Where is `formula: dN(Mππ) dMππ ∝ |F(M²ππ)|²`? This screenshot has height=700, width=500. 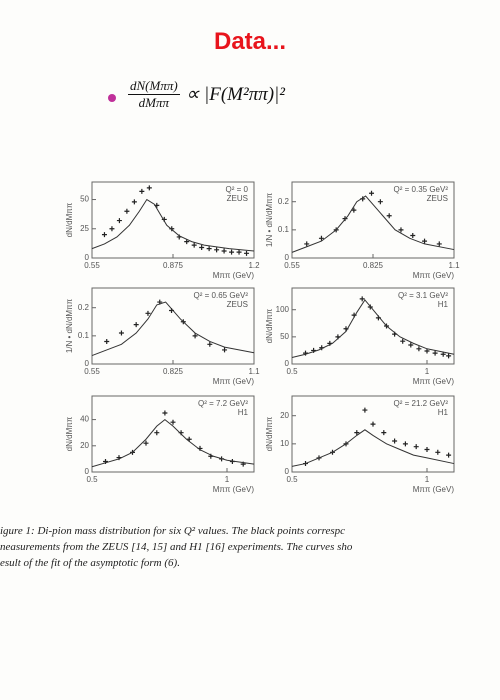 formula: dN(Mππ) dMππ ∝ |F(M²ππ)|² is located at coordinates (206, 94).